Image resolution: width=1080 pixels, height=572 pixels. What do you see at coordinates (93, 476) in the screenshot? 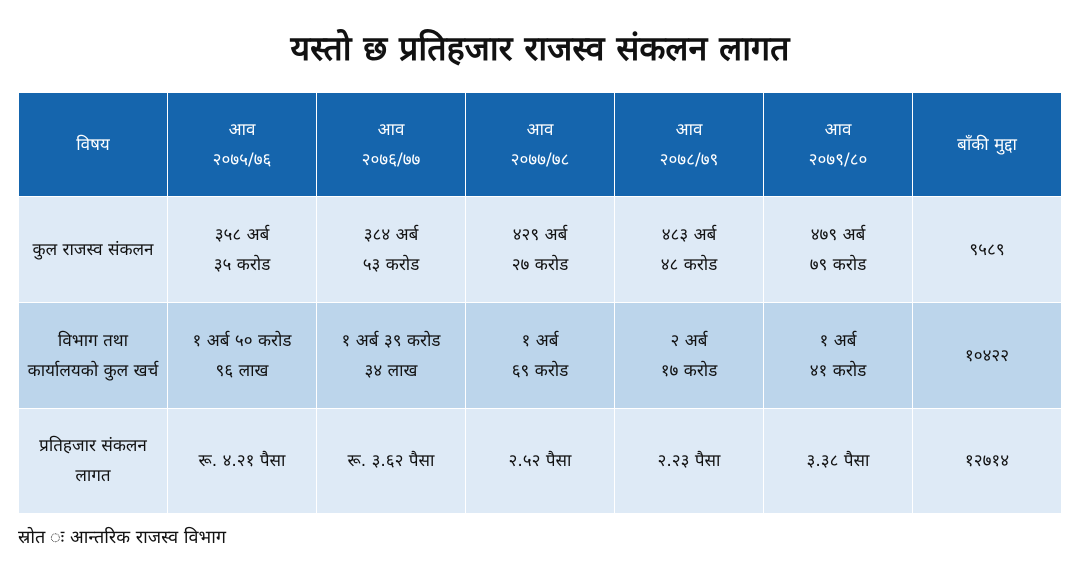
I see `cell-line: लागत` at bounding box center [93, 476].